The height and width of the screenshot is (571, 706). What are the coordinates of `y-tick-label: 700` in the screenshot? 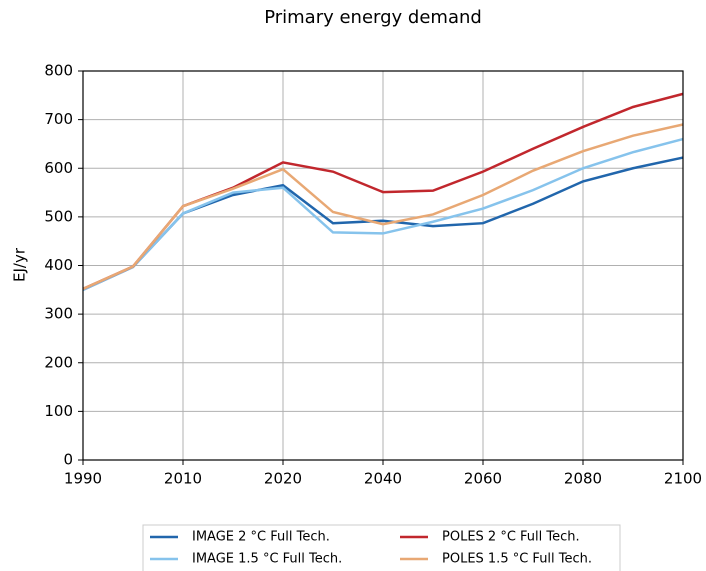 It's located at (58, 119).